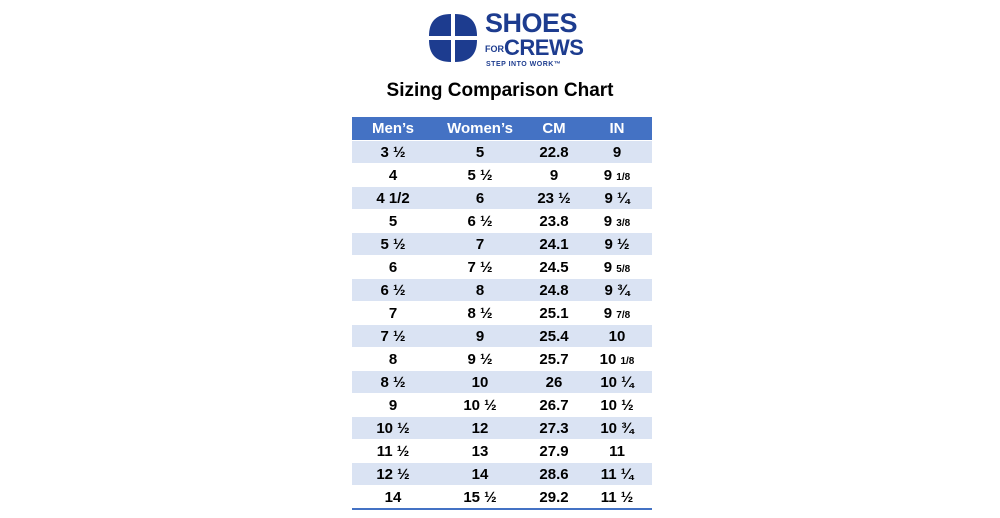 The image size is (1000, 518). I want to click on cell-womens-value: 5 ½, so click(480, 175).